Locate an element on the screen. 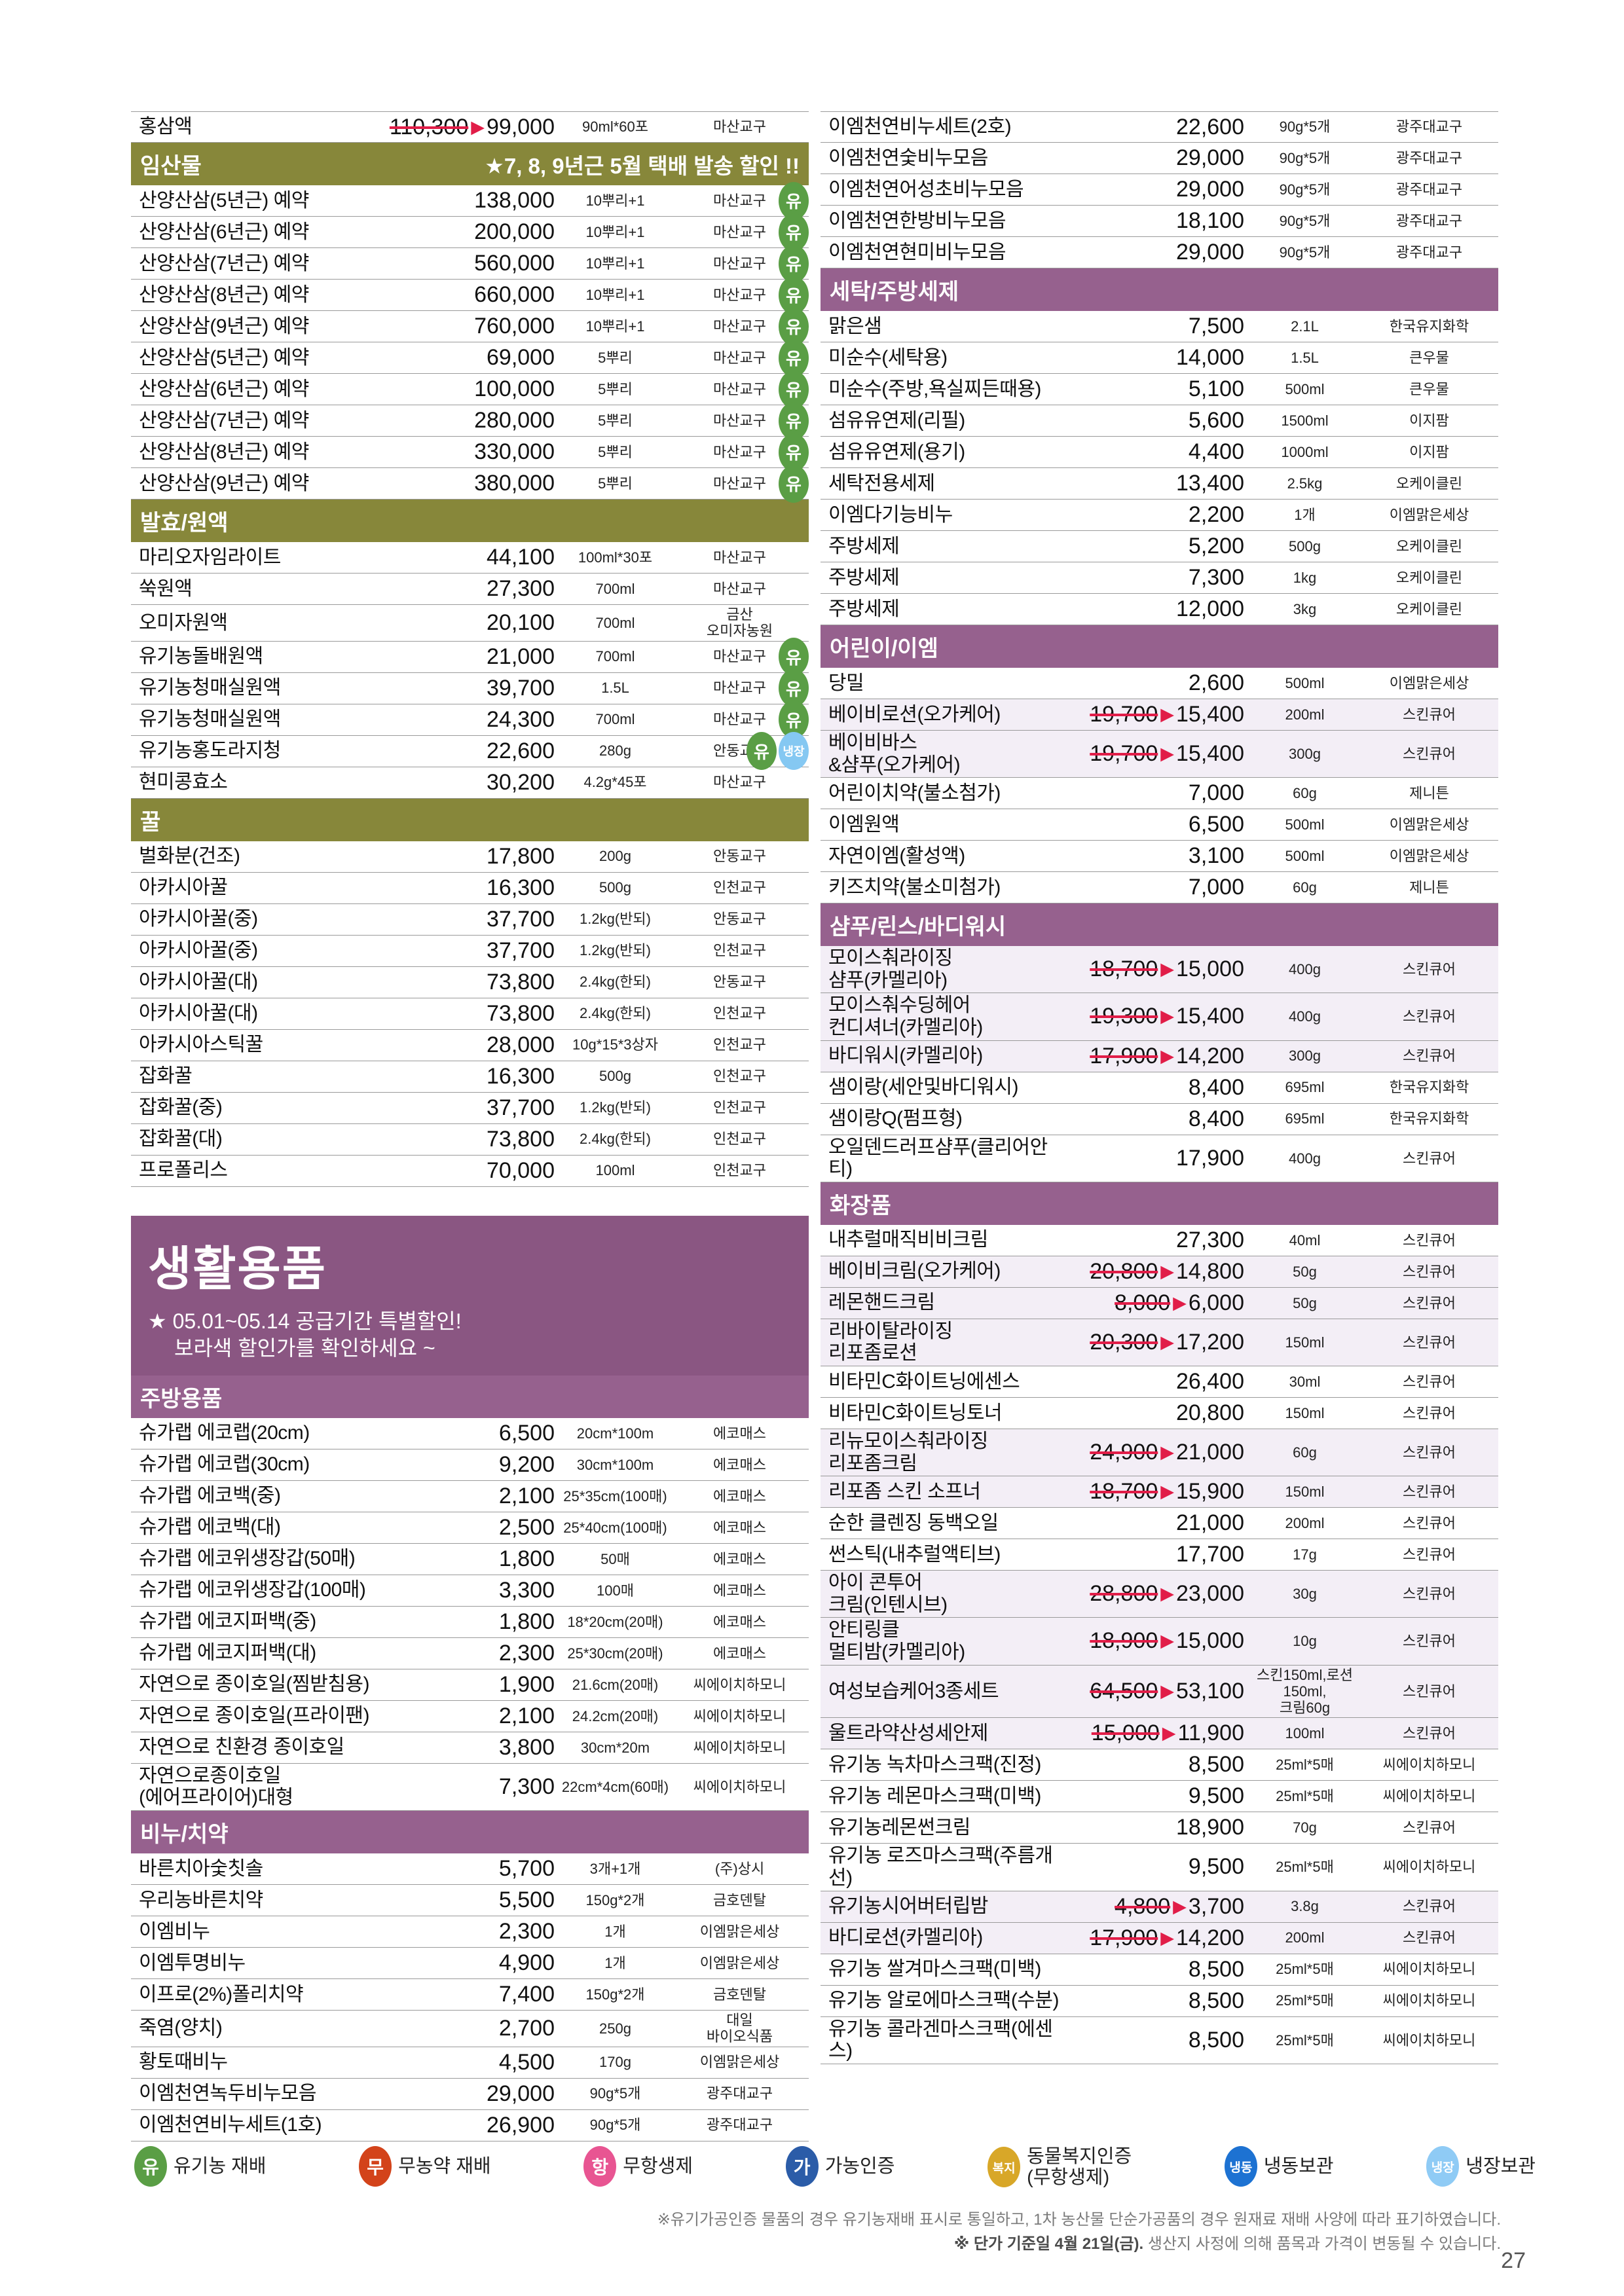  price-box: 8,500 is located at coordinates (1157, 1764).